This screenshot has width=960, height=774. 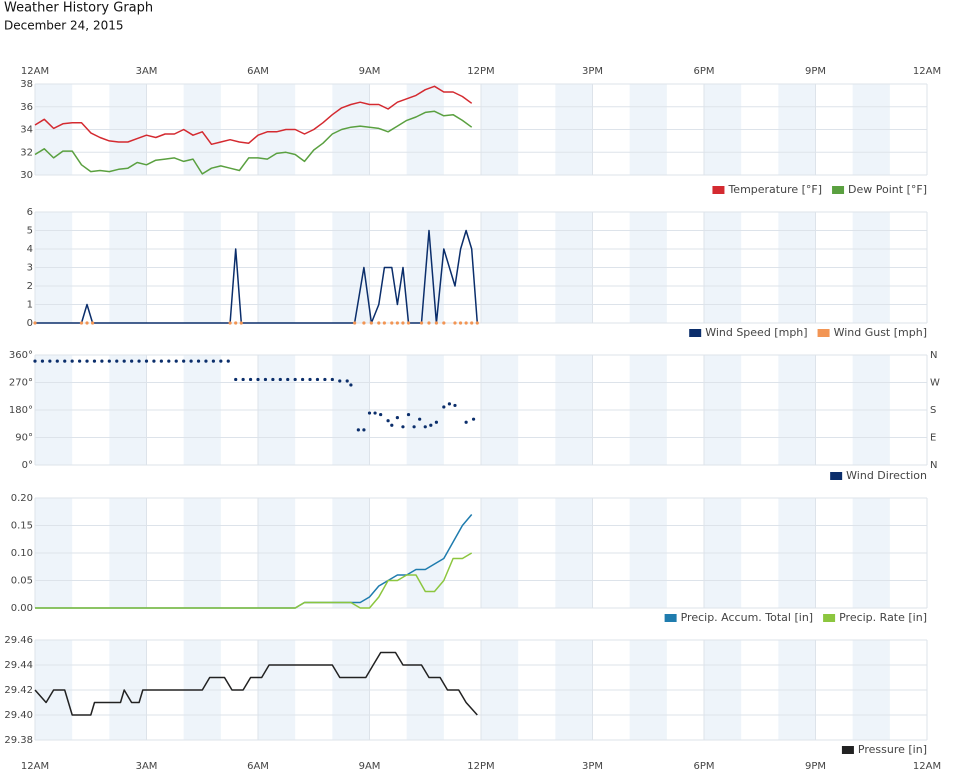 What do you see at coordinates (21, 410) in the screenshot?
I see `y-tick-label: 180°` at bounding box center [21, 410].